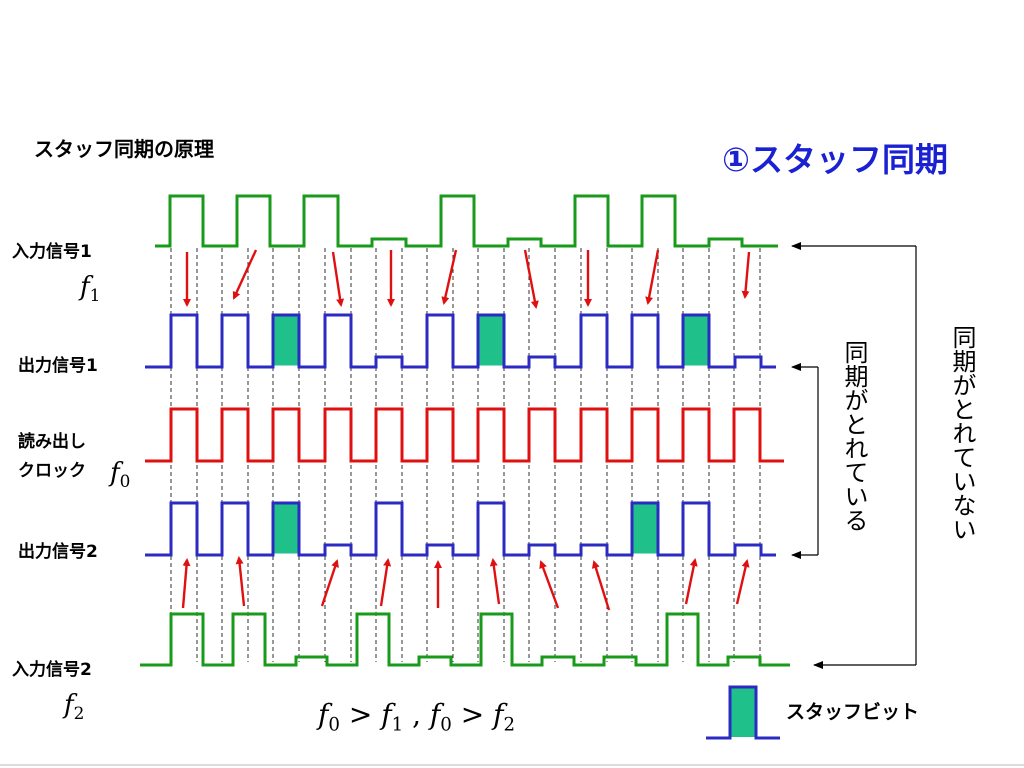 Image resolution: width=1024 pixels, height=768 pixels. I want to click on sync-brackets, so click(854, 455).